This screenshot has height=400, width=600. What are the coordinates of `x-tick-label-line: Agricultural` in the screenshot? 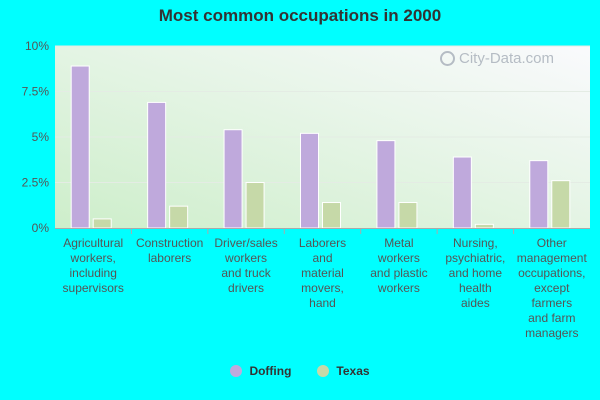 It's located at (93, 243).